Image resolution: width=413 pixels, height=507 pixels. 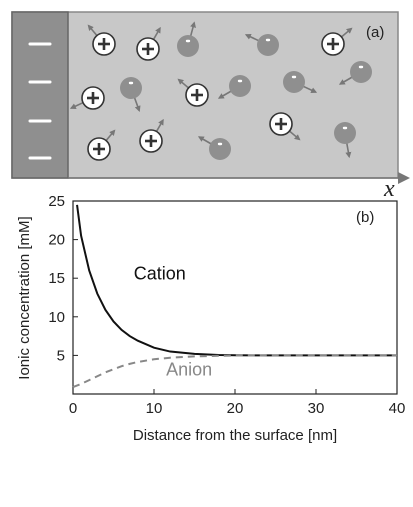 I want to click on x-axis-title: Distance from the surface [nm], so click(x=235, y=435).